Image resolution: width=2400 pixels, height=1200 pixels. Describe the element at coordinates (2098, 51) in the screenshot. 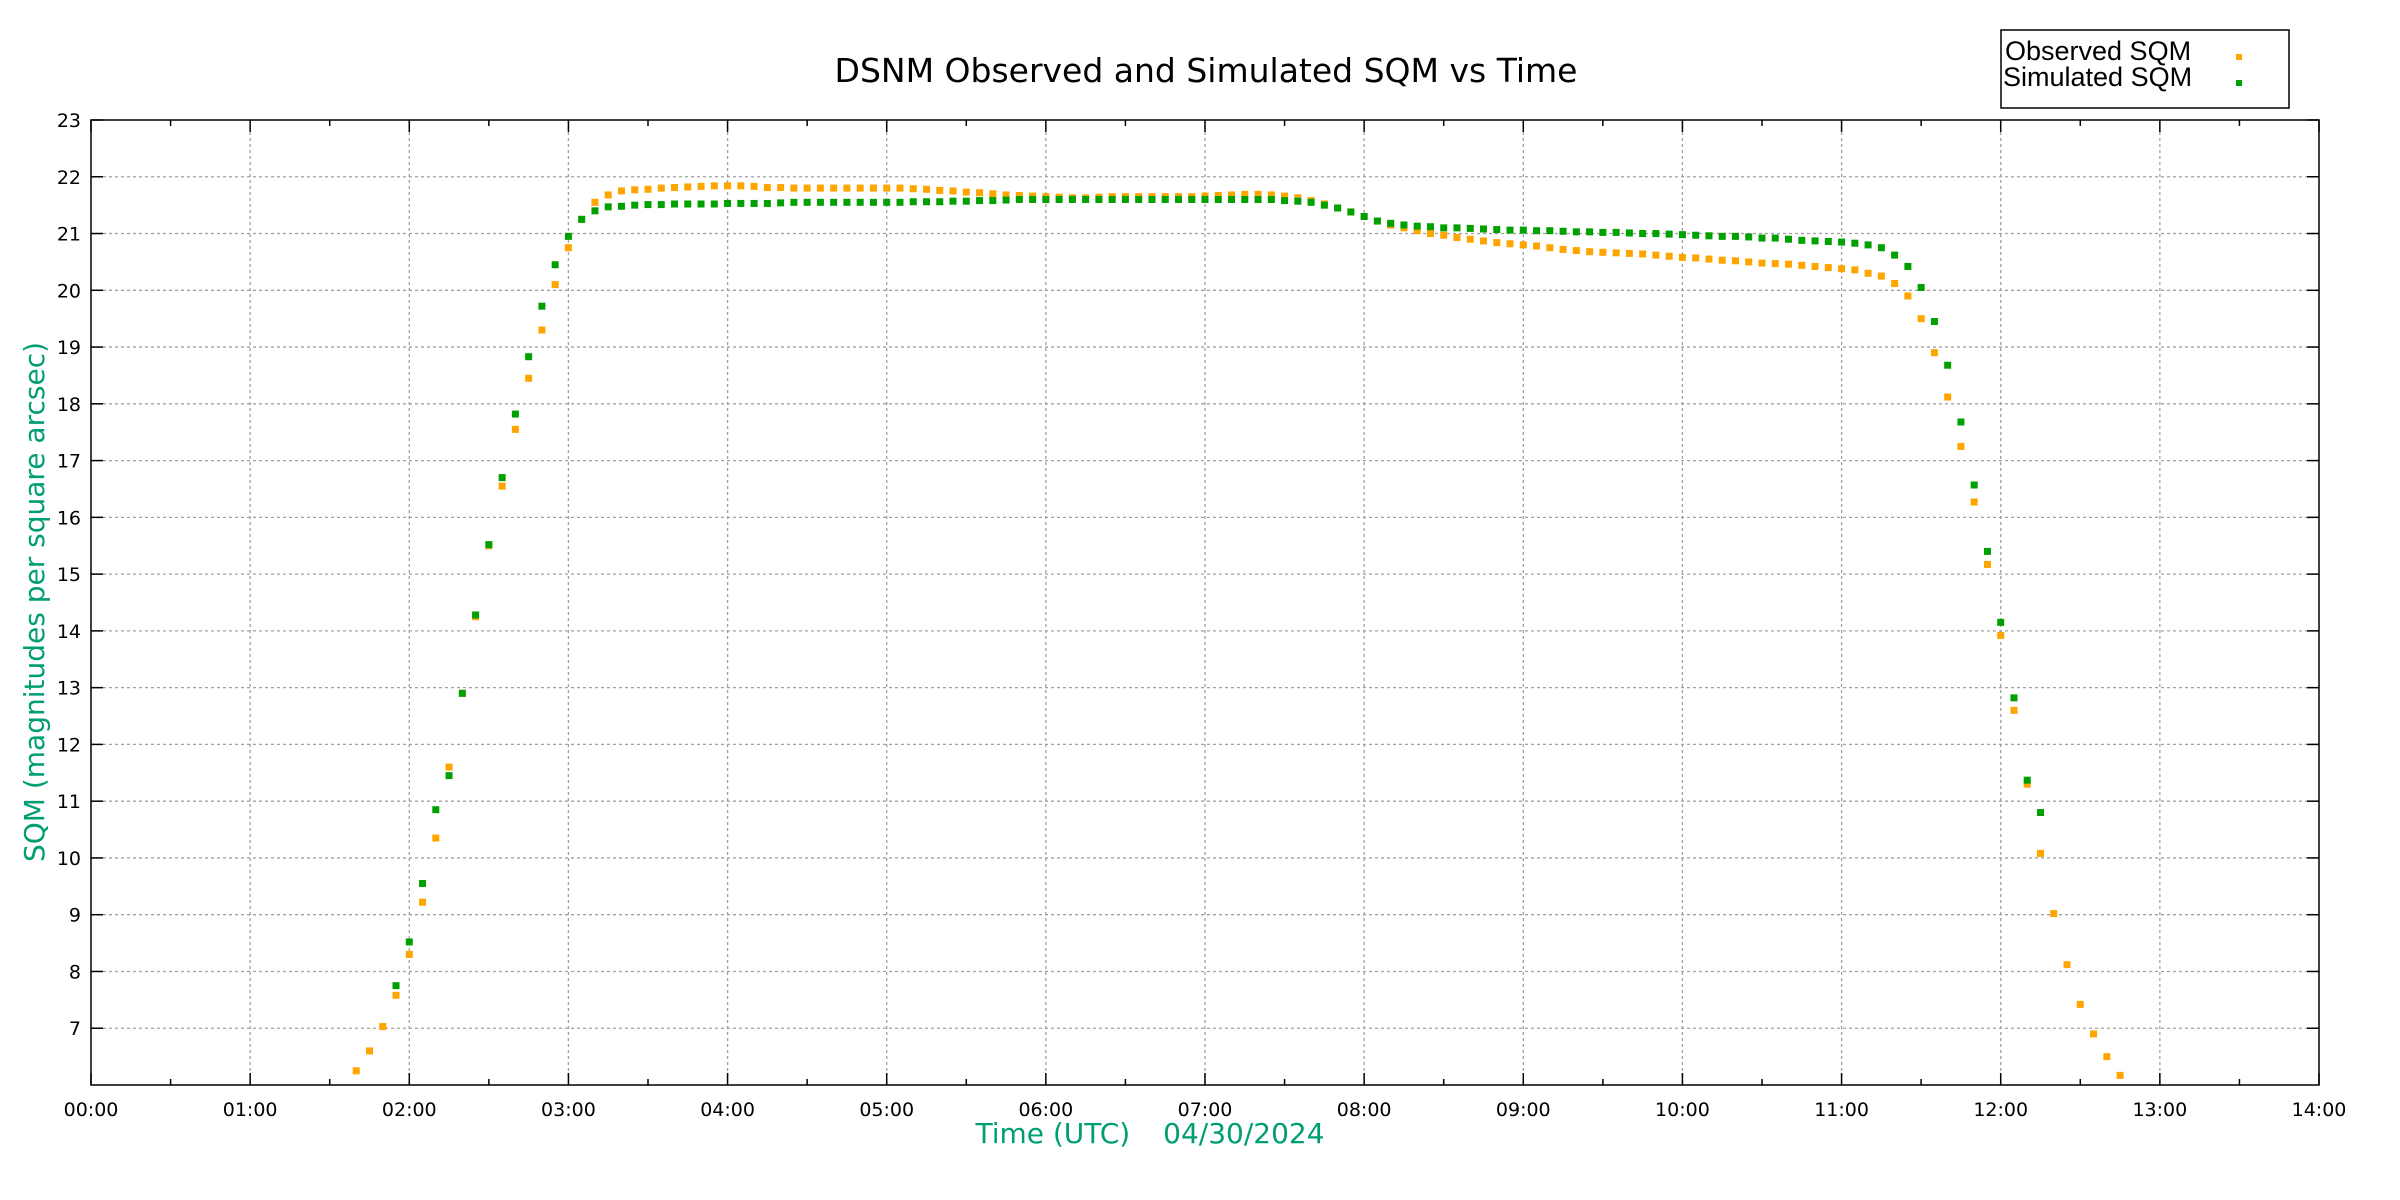

I see `legend-label-observed: Observed SQM` at that location.